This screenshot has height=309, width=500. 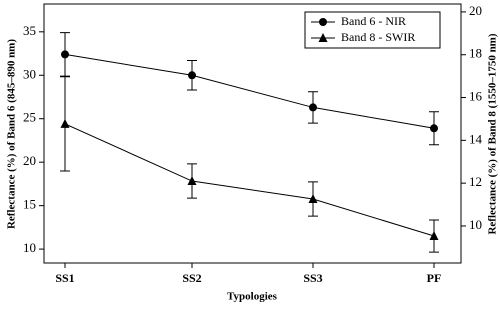 I want to click on y2-tick-label: 14, so click(x=476, y=138).